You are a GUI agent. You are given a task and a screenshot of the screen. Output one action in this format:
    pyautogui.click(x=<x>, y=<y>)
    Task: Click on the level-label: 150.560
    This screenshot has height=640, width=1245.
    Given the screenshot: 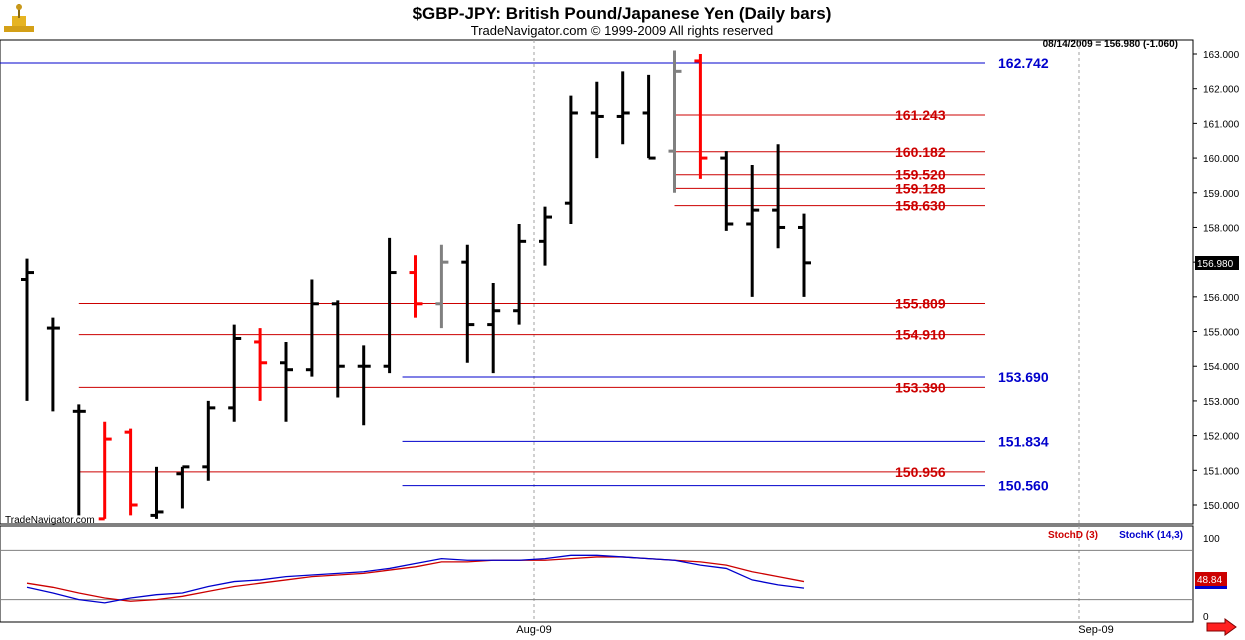 What is the action you would take?
    pyautogui.click(x=1023, y=486)
    